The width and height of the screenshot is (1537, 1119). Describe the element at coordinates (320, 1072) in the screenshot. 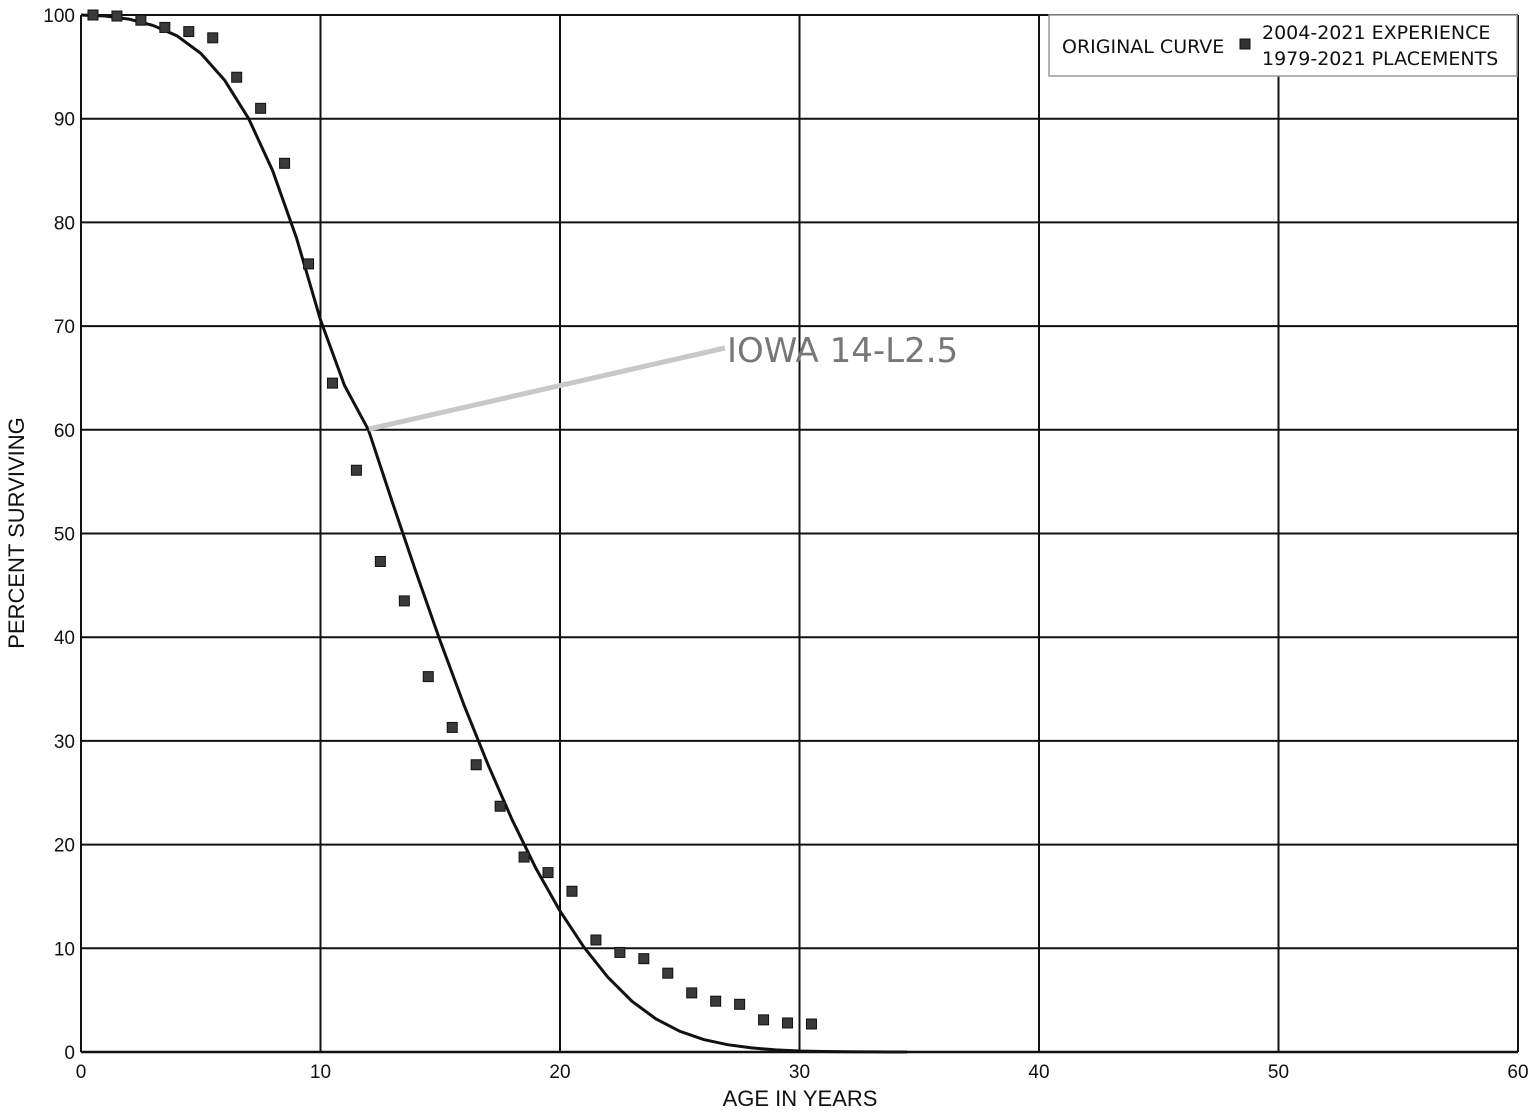

I see `x-tick-label: 10` at that location.